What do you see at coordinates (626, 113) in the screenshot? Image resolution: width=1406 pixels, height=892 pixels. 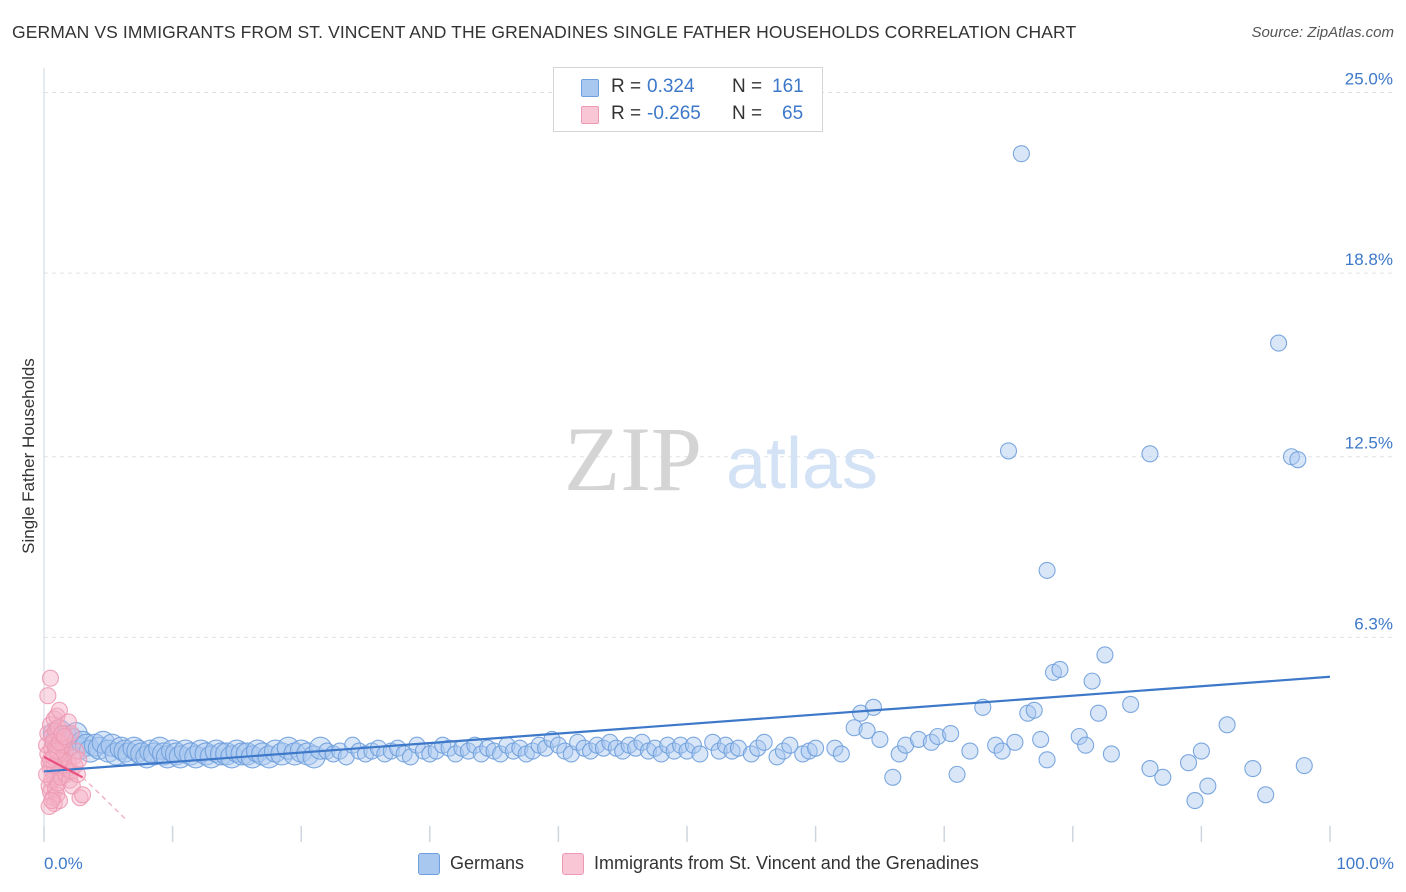 I see `legend-r-label: R =` at bounding box center [626, 113].